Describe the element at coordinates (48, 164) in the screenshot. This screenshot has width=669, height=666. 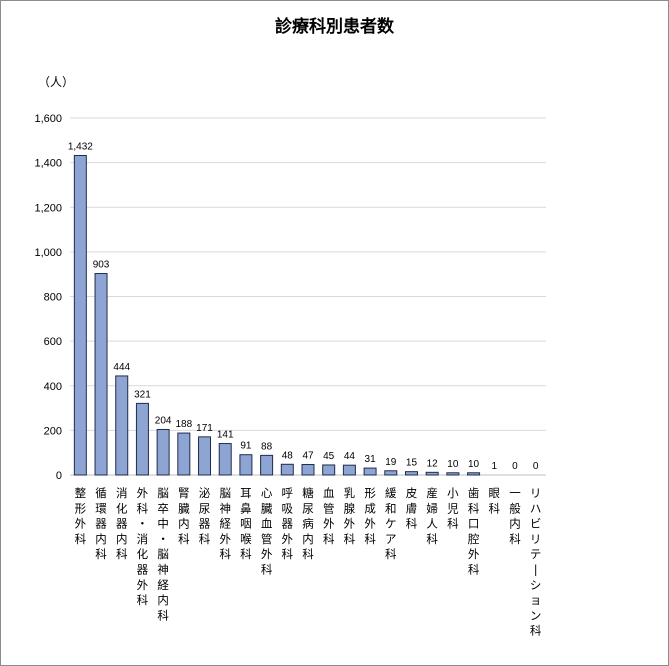
I see `y-tick-label: 1,400` at that location.